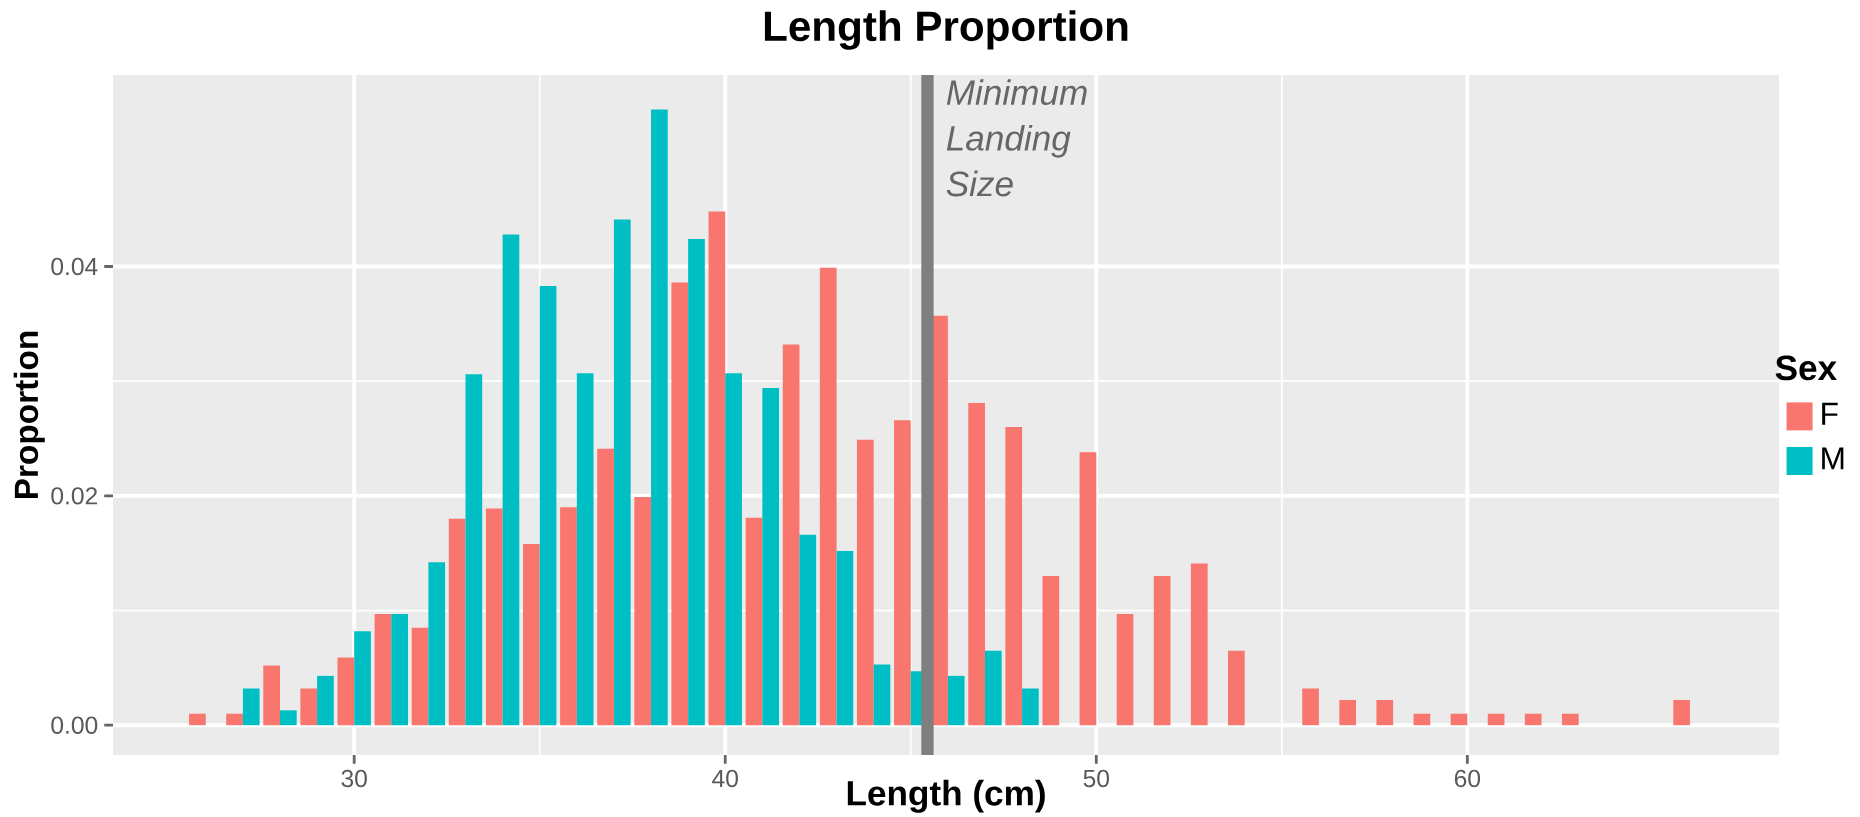 This screenshot has width=1860, height=817. I want to click on y-tick-label: 0.02, so click(74, 496).